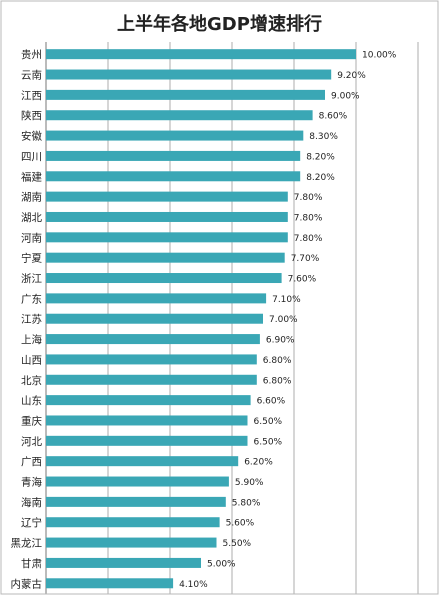 This screenshot has width=439, height=595. Describe the element at coordinates (31, 400) in the screenshot. I see `category-label-17: 山东` at that location.